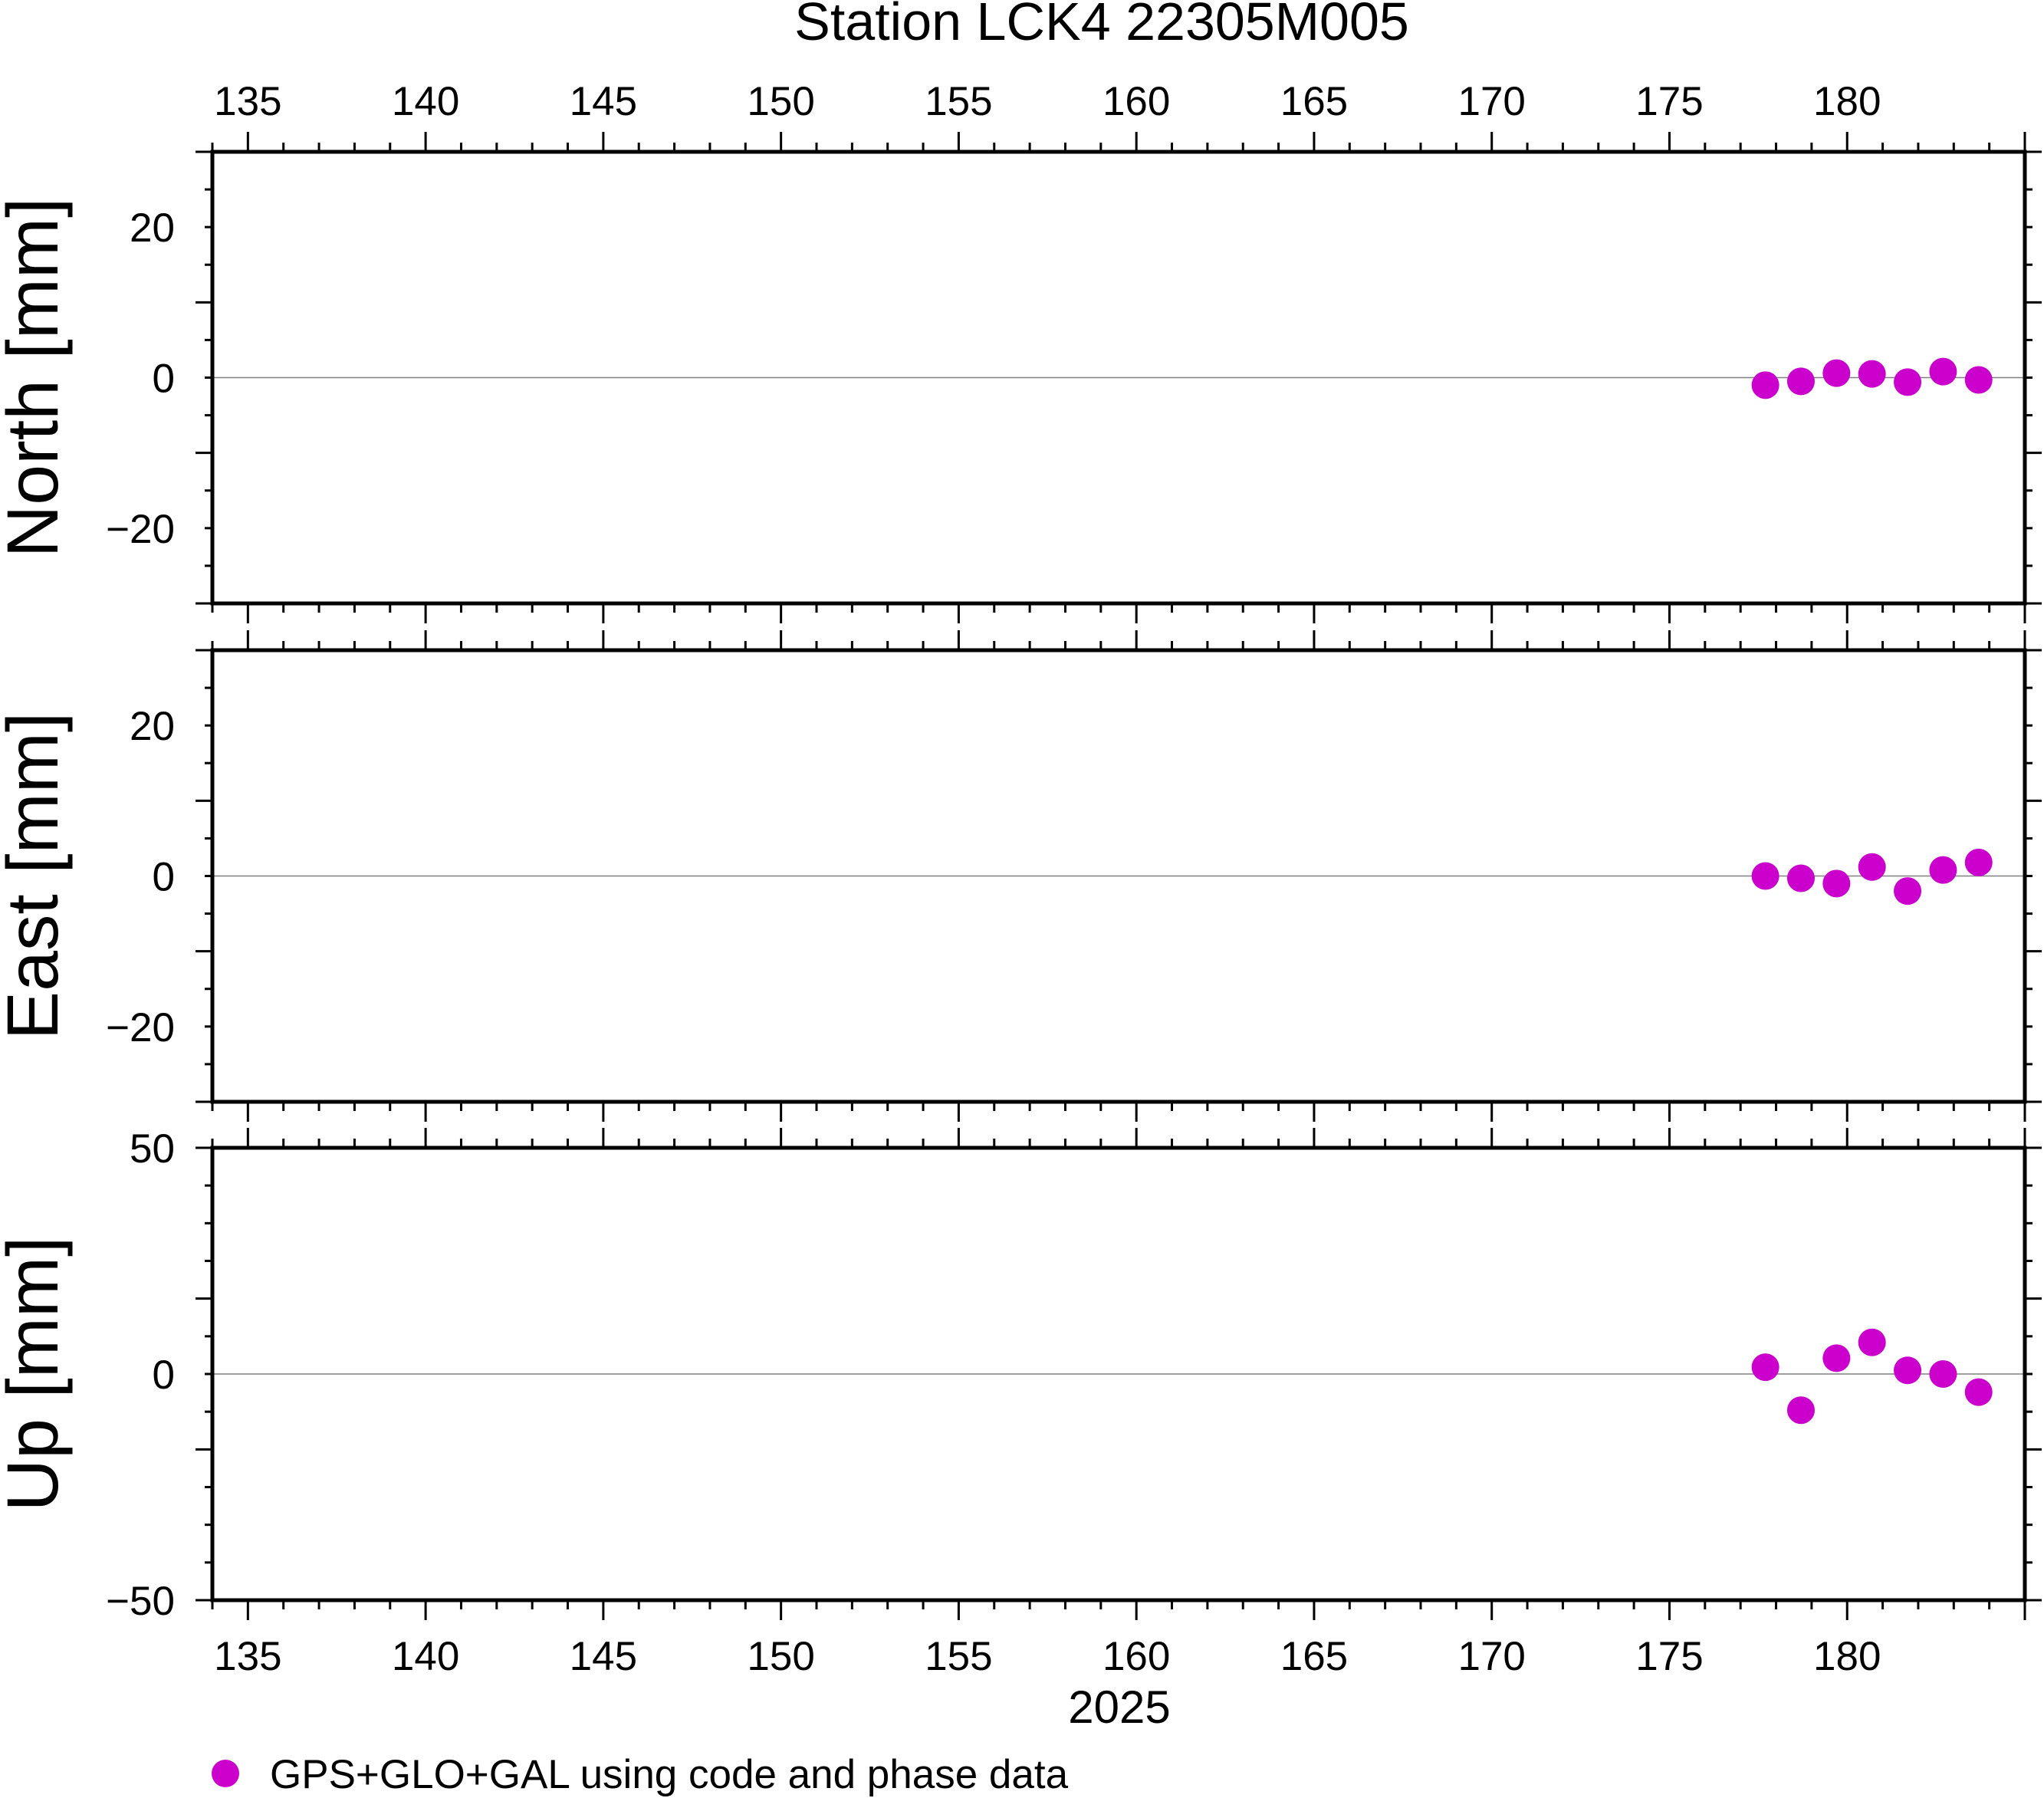 Image resolution: width=2044 pixels, height=1798 pixels. What do you see at coordinates (669, 1775) in the screenshot?
I see `legend-label: GPS+GLO+GAL using code and phase data` at bounding box center [669, 1775].